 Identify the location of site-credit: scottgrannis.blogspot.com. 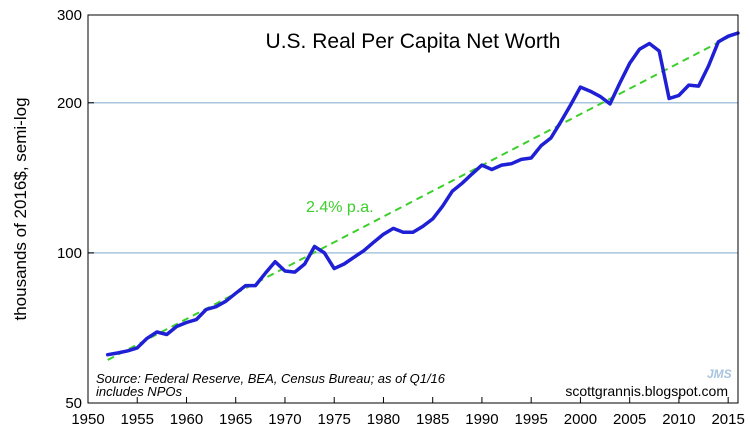
(646, 391).